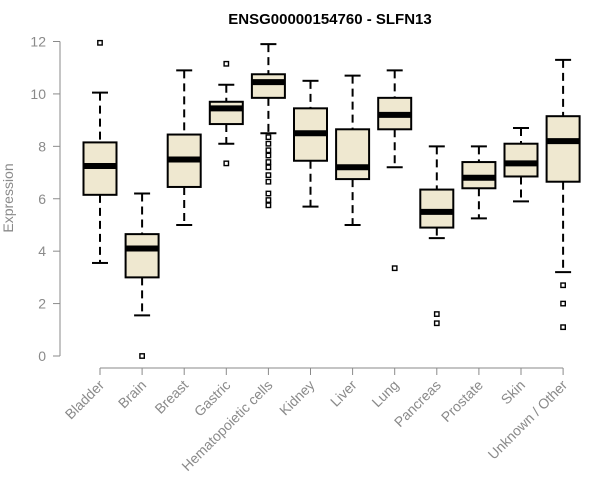  Describe the element at coordinates (513, 392) in the screenshot. I see `x-tick-label: Skin` at that location.